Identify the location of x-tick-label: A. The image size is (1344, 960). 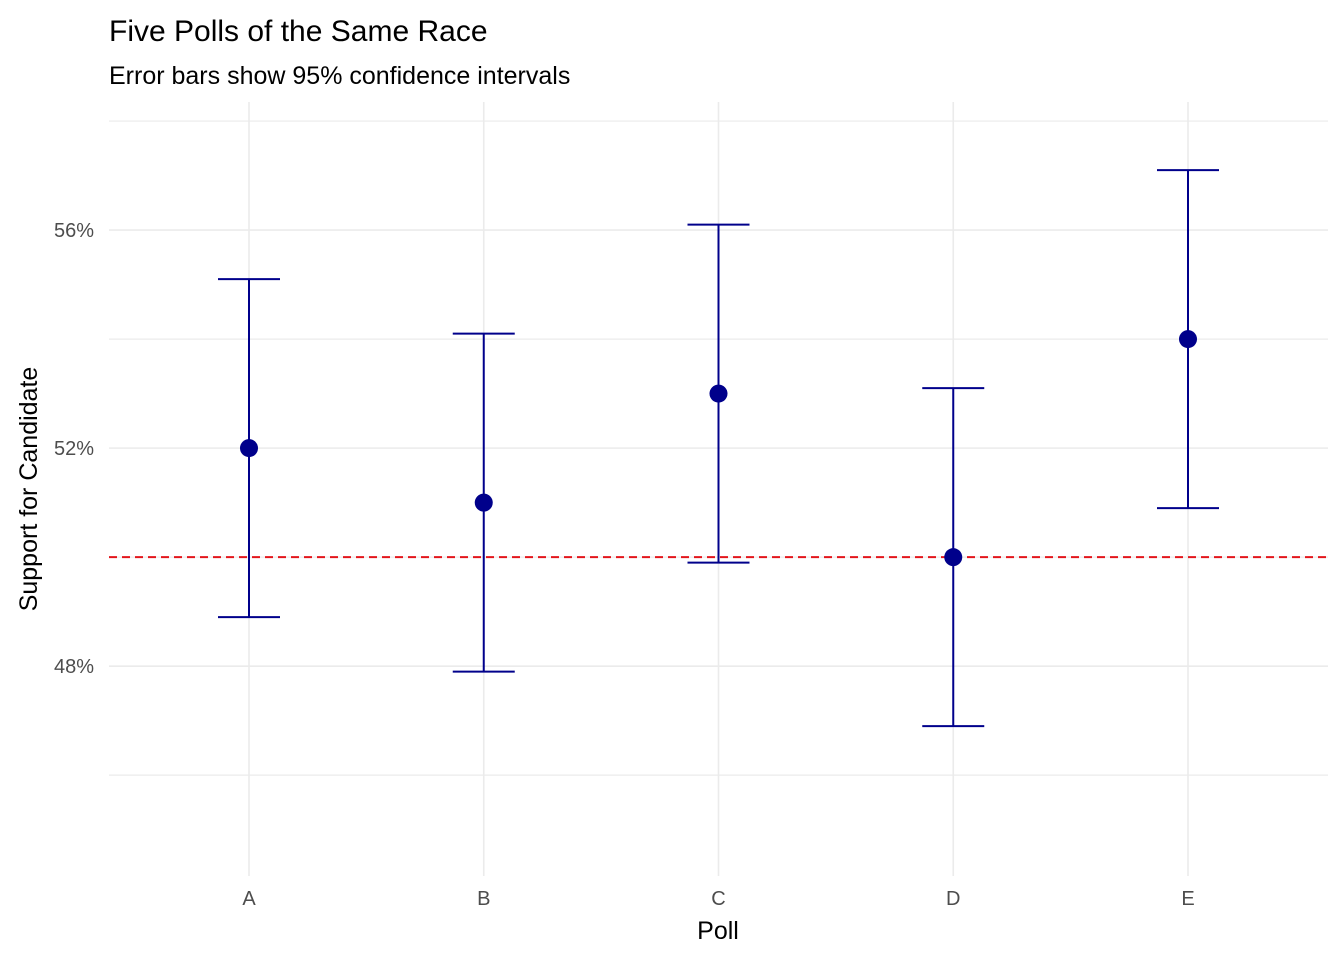
(249, 899).